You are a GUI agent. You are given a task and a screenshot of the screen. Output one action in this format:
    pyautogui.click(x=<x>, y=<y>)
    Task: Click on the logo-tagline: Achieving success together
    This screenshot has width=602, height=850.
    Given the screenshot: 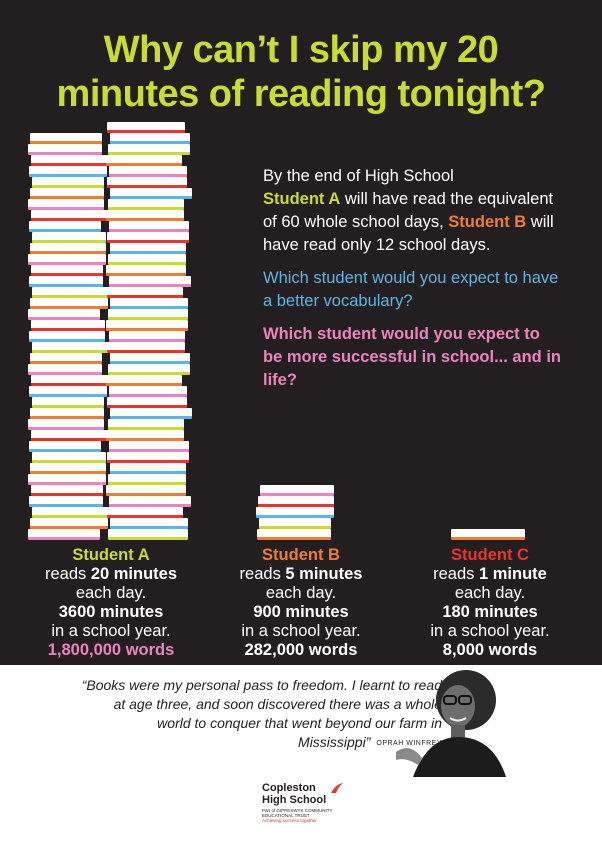 What is the action you would take?
    pyautogui.click(x=289, y=820)
    